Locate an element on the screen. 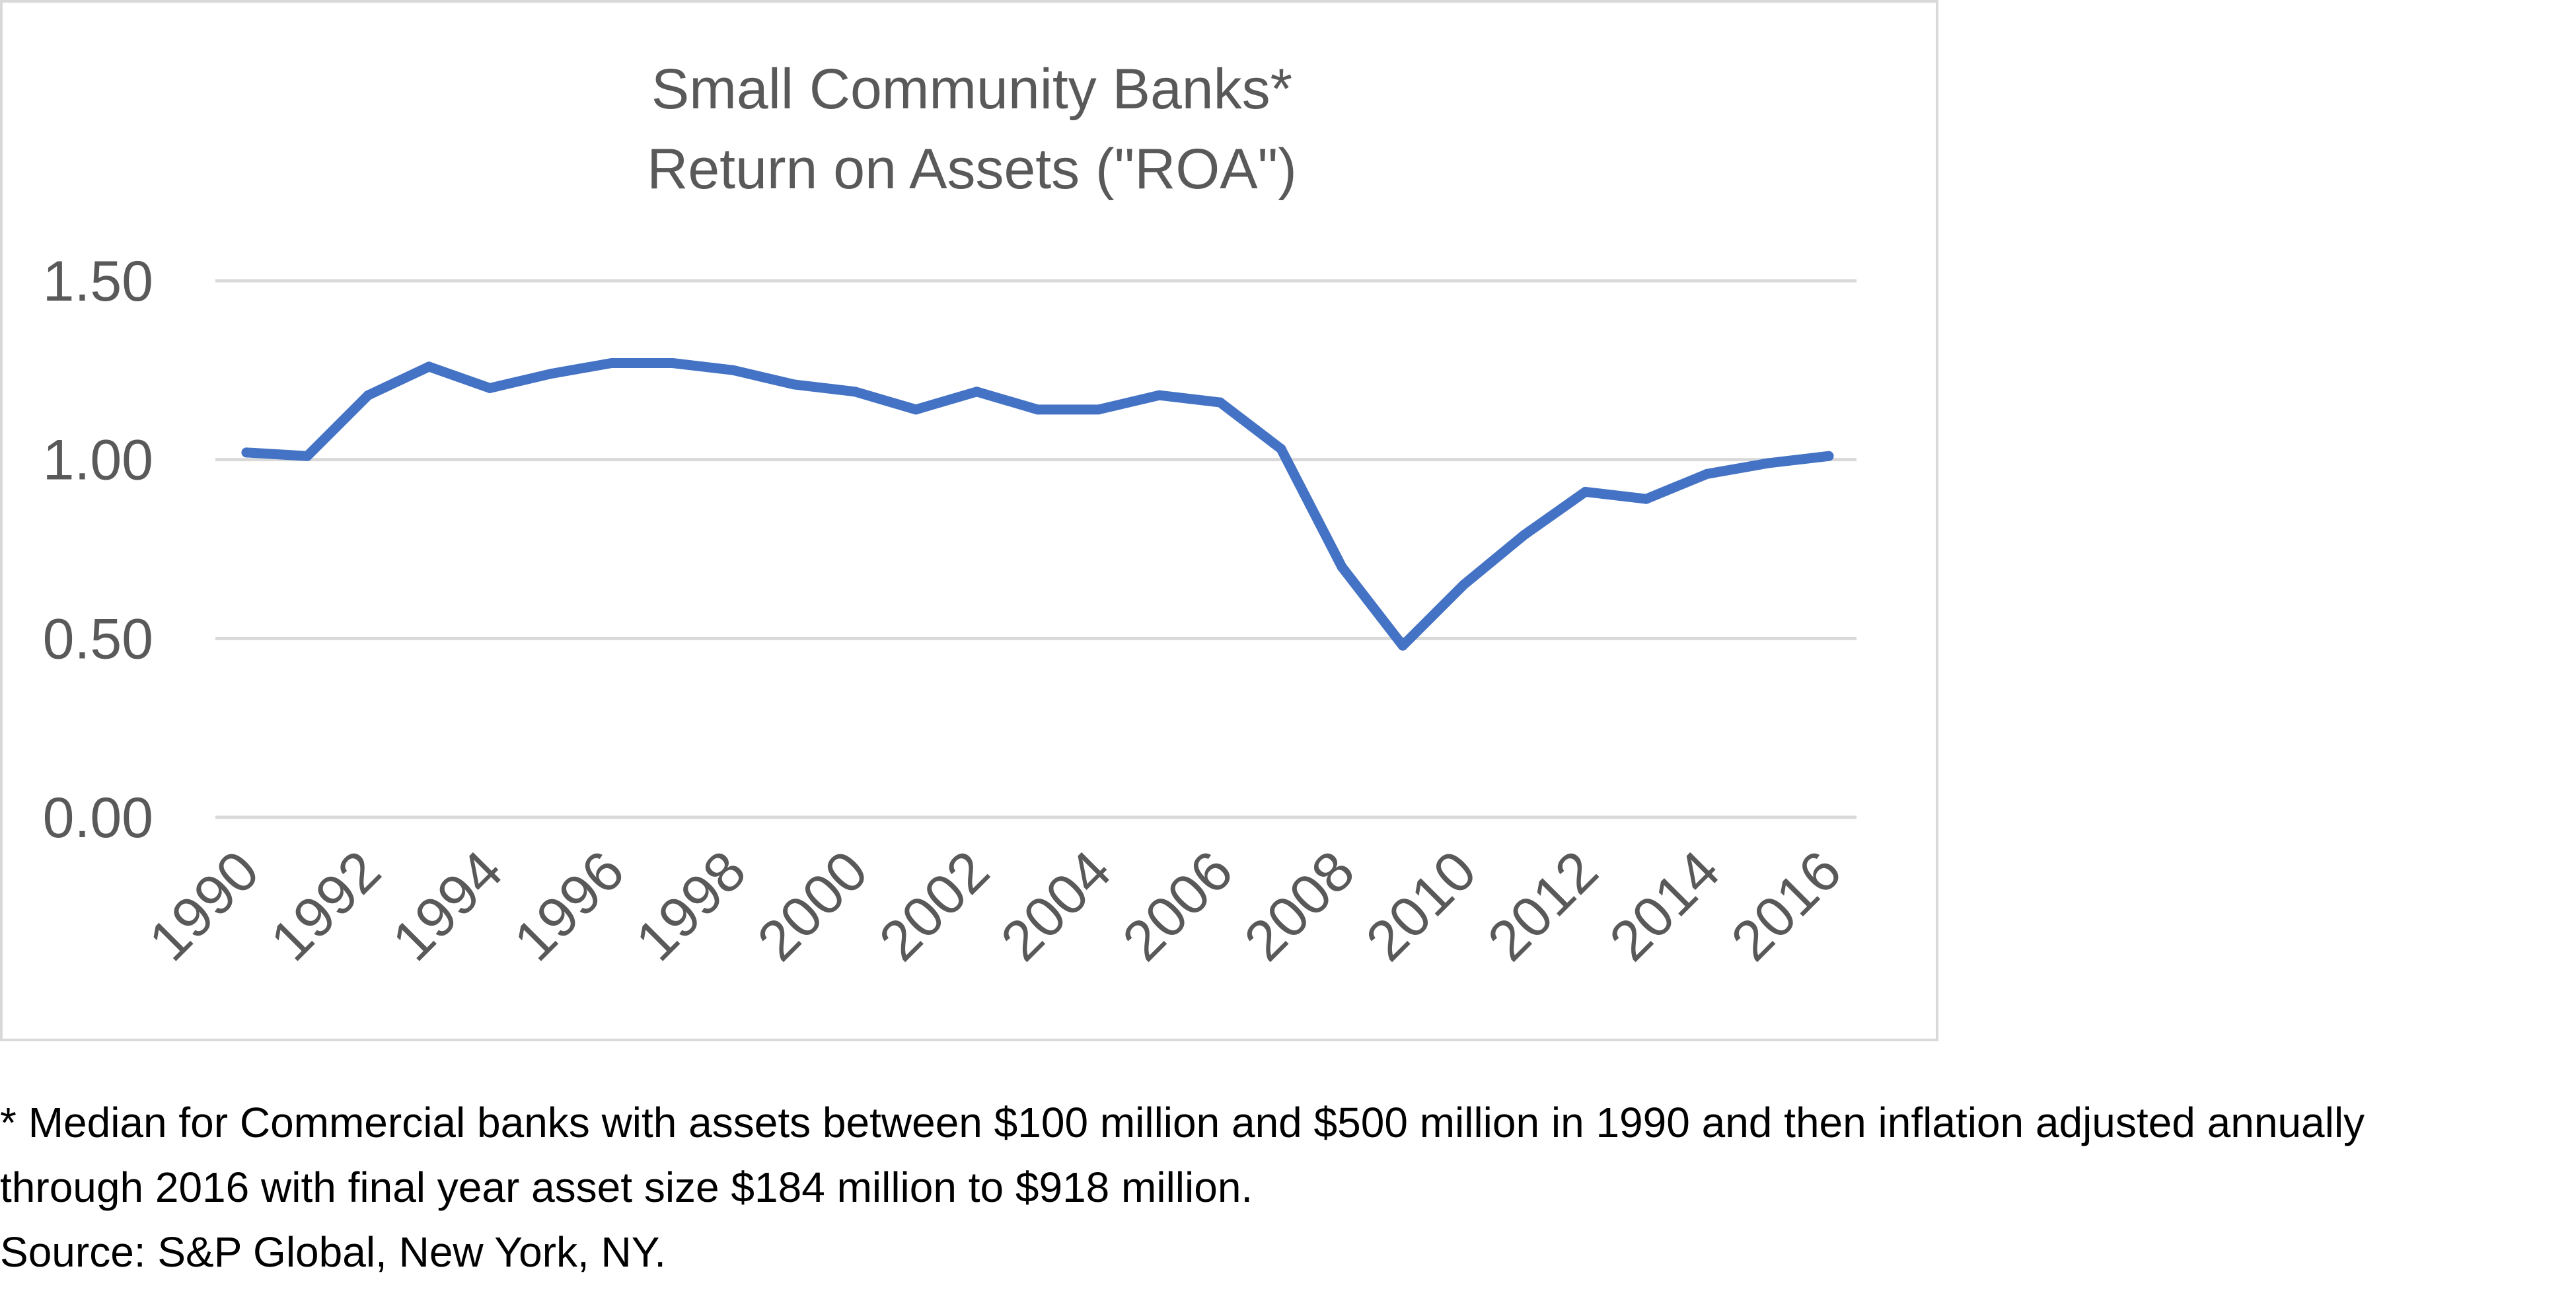 The height and width of the screenshot is (1295, 2576). data-point-1993 is located at coordinates (428, 366).